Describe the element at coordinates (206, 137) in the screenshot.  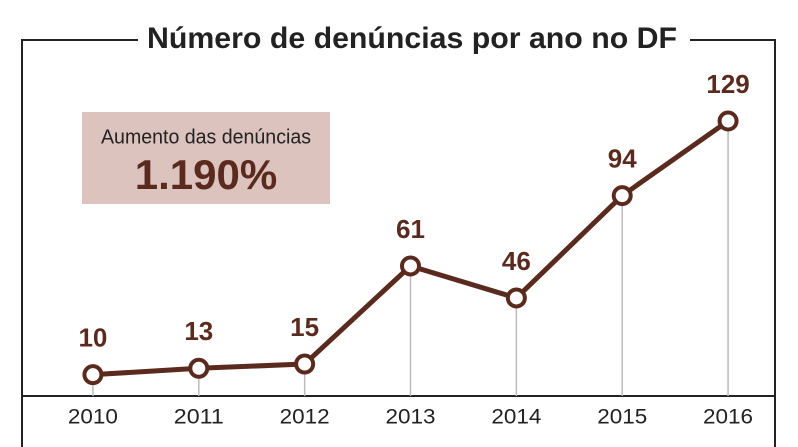
I see `annotation-label: Aumento das denúncias` at that location.